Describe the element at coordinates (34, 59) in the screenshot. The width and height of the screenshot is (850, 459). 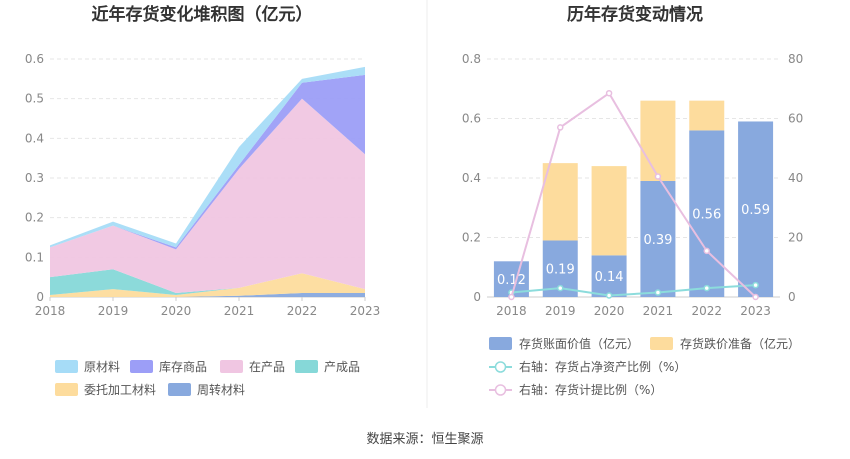
I see `left-y-tick-label: 0.6` at that location.